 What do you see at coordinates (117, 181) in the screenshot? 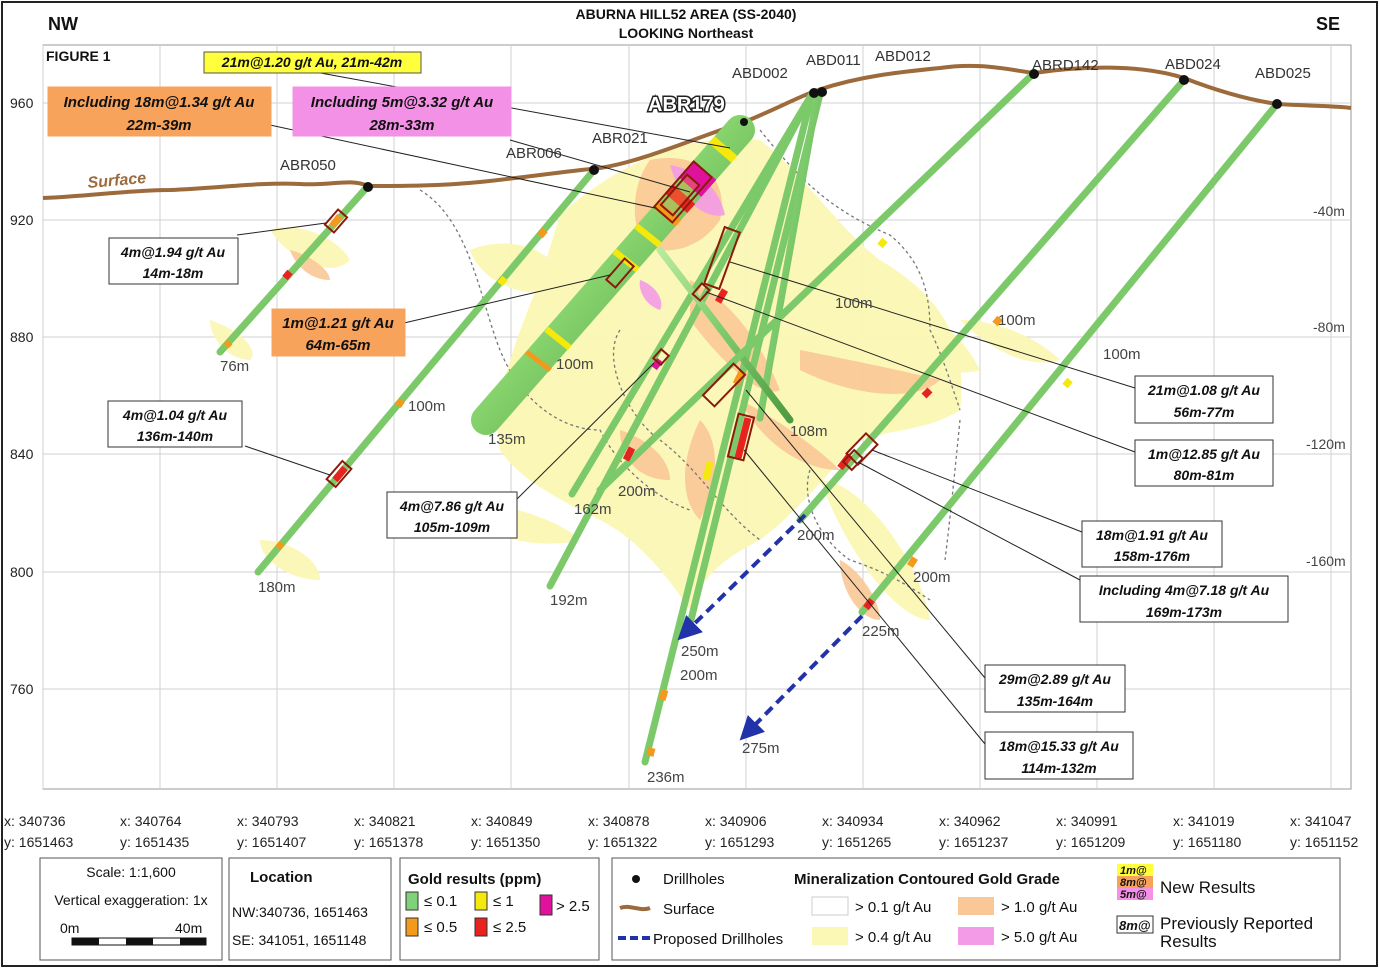
I see `surface-label: Surface` at bounding box center [117, 181].